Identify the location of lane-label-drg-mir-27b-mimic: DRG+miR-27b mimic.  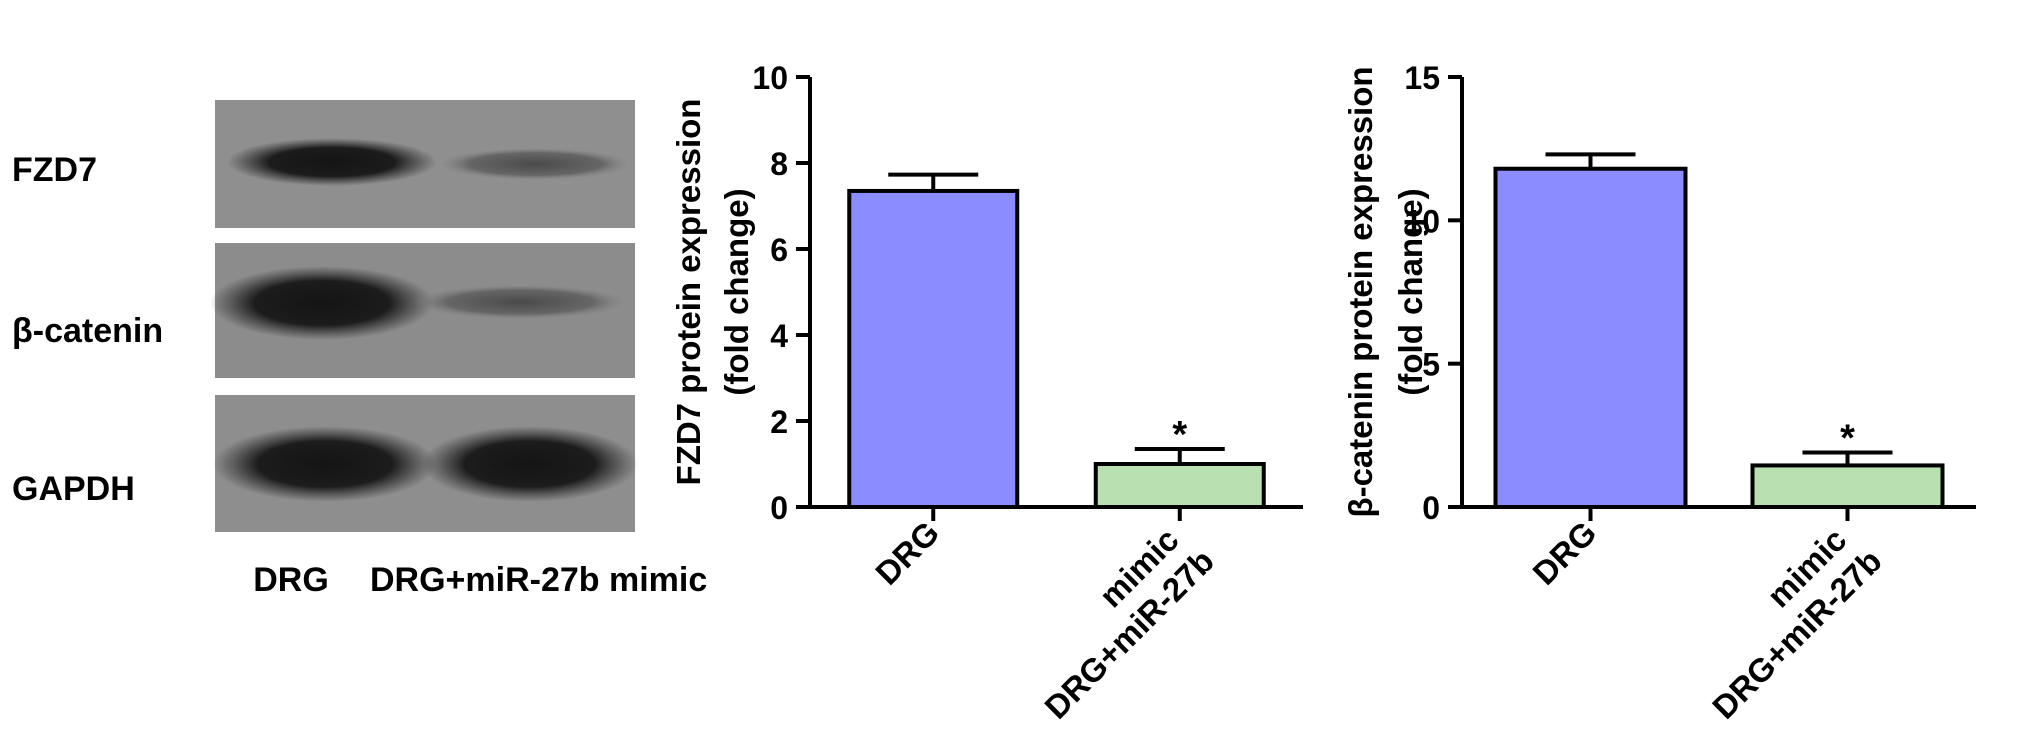
(538, 580).